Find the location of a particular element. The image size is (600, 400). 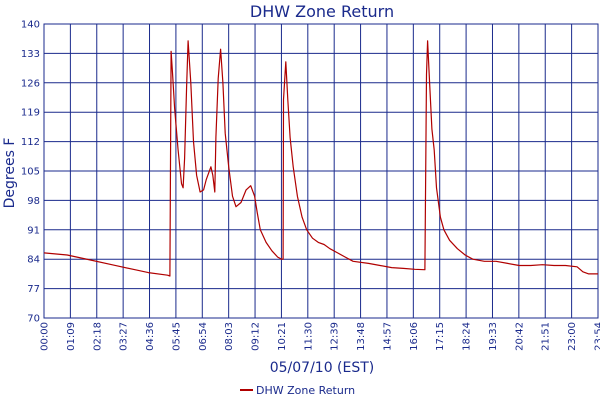

x-tick-label: 17:15 is located at coordinates (440, 336).